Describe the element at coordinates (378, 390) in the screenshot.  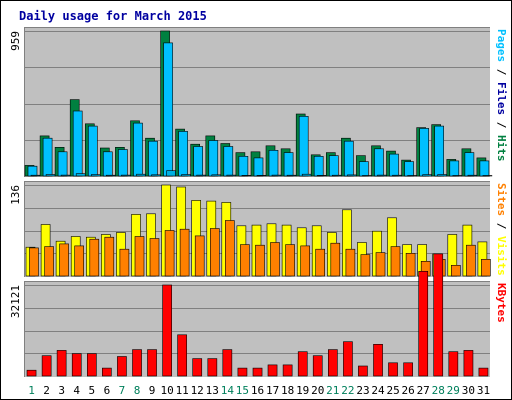
I see `x-tick-label-day-24: 24` at that location.